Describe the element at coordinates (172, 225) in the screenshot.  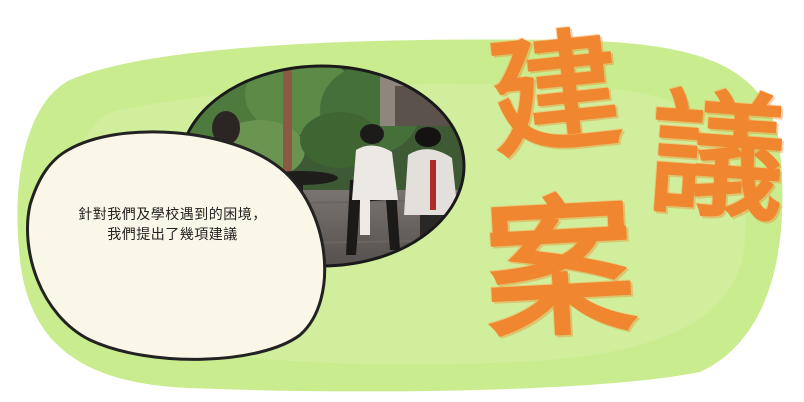
I see `intro-text: 針對我們及學校遇到的困境， 我們提出了幾項建議` at that location.